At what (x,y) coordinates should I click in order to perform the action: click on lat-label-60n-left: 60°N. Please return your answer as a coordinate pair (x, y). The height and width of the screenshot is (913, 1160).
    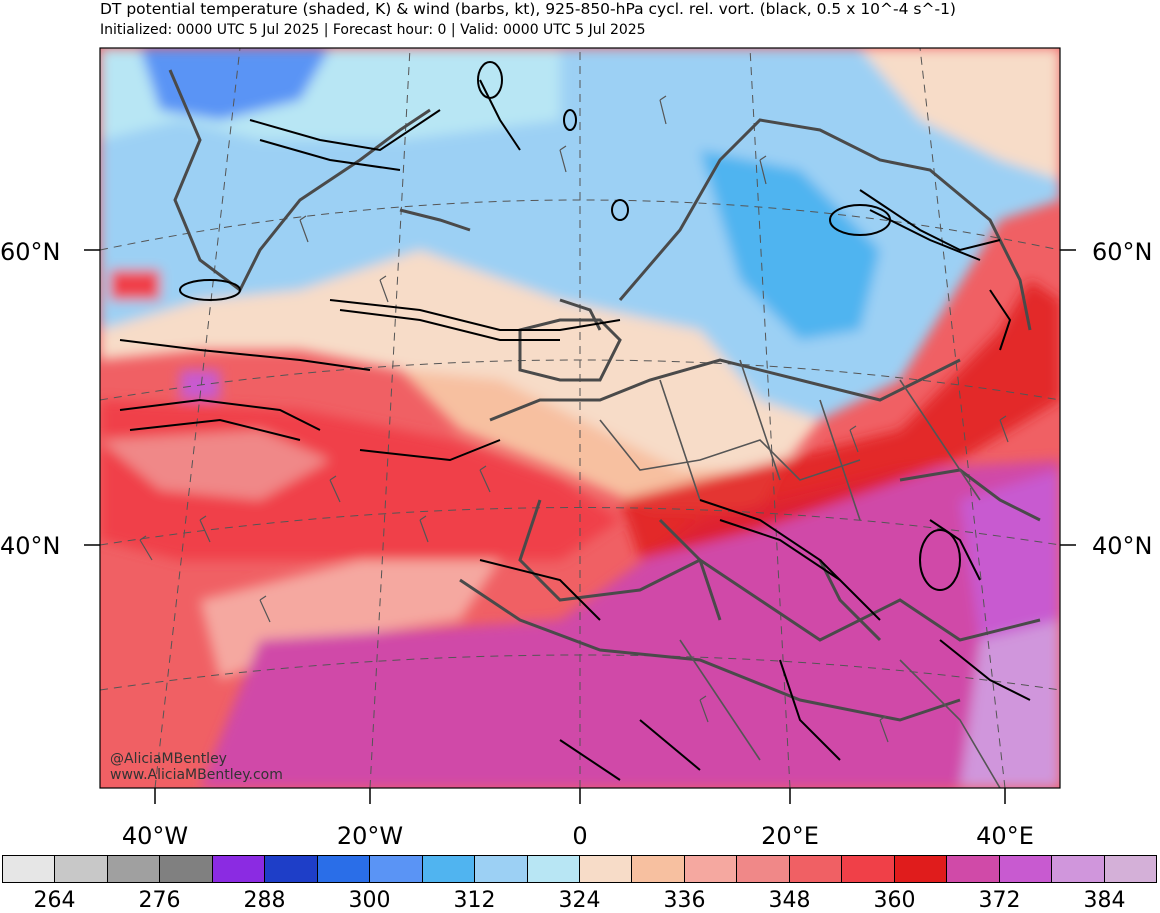
    Looking at the image, I should click on (30, 252).